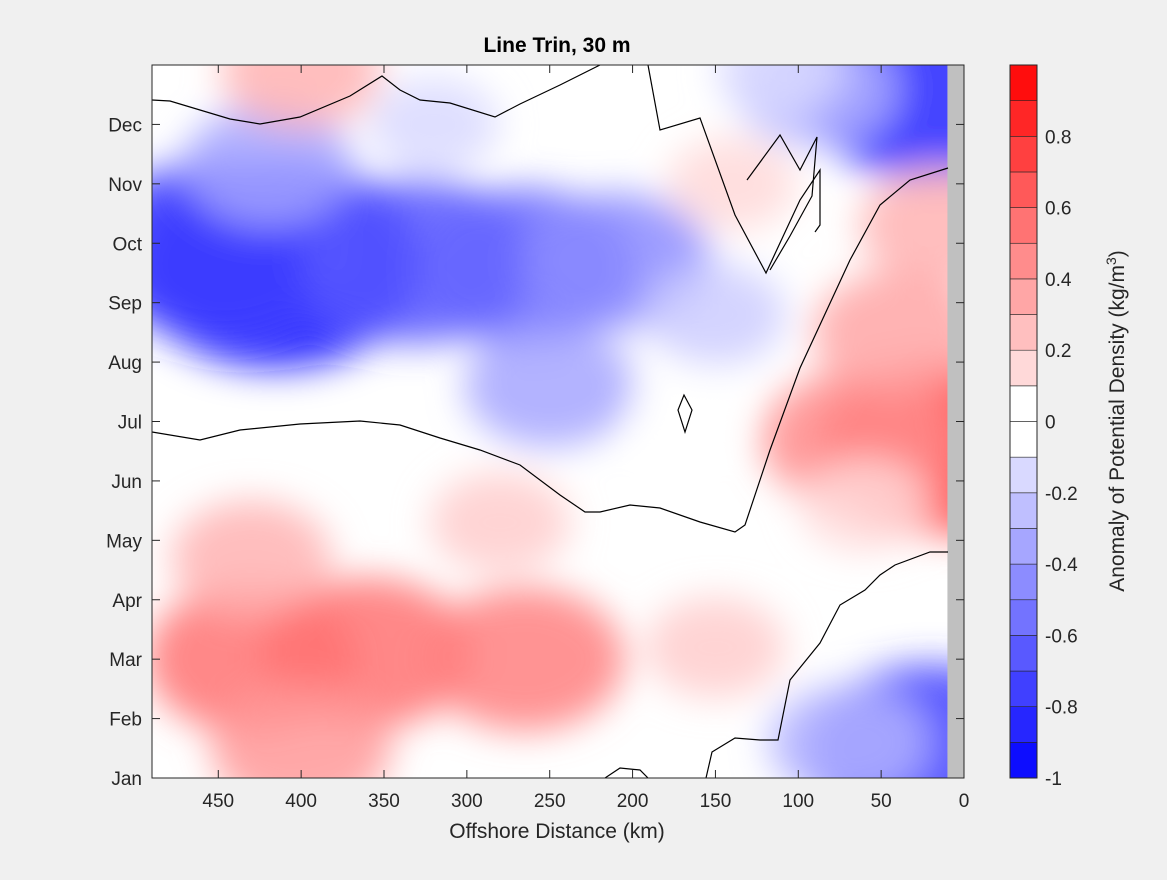 The width and height of the screenshot is (1167, 880). I want to click on colorbar-tick-label: 0.8, so click(1058, 137).